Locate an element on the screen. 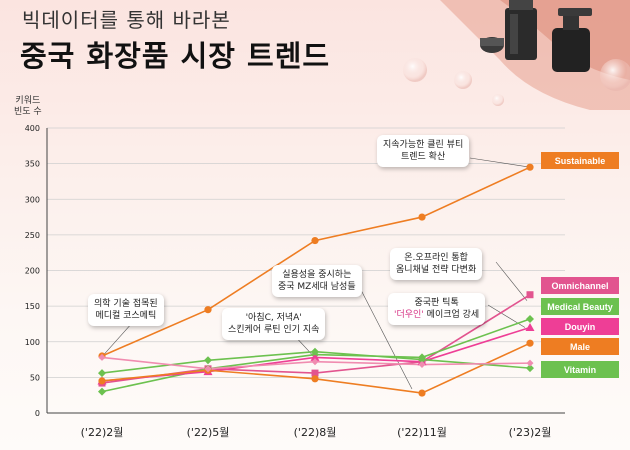  x-tick-label: ('22)2월 is located at coordinates (102, 432).